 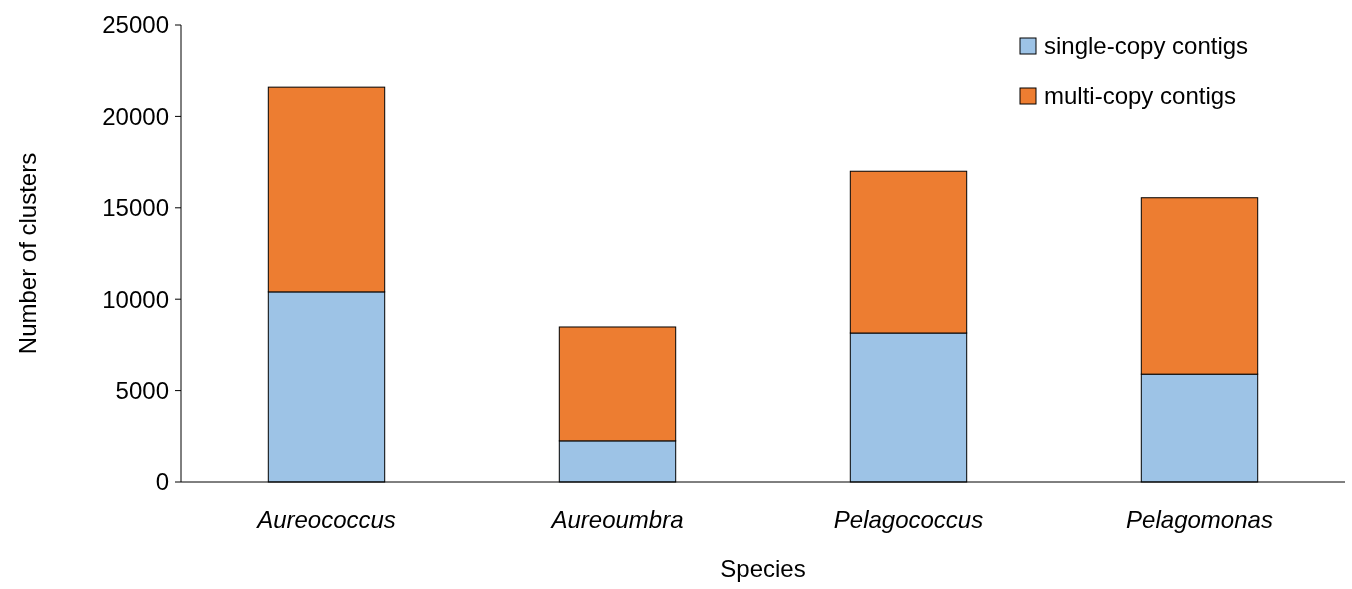 I want to click on legend-label: single-copy contigs, so click(x=1146, y=46).